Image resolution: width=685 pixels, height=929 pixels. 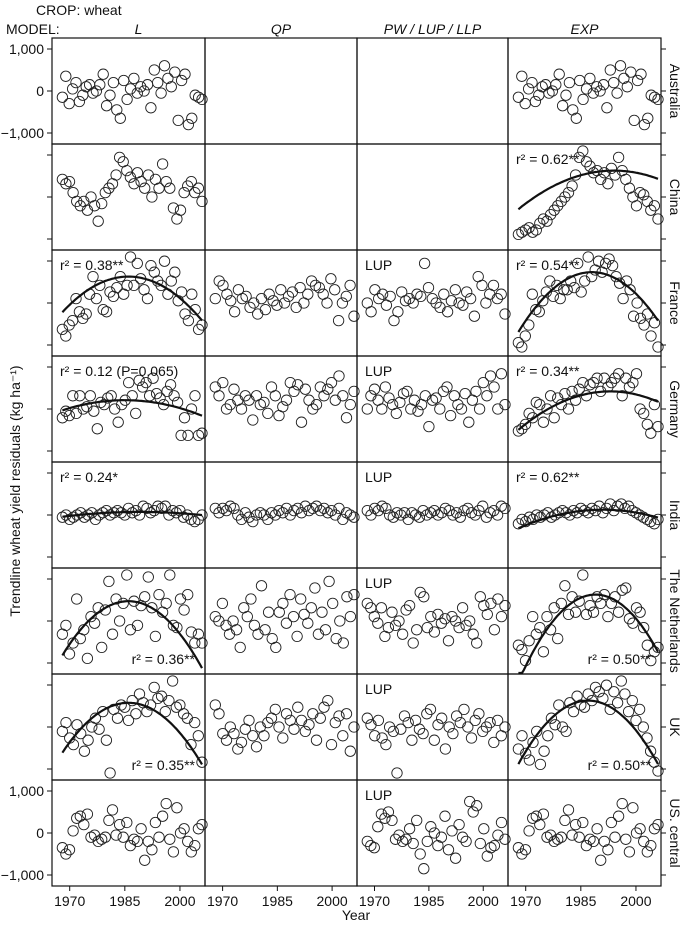 I want to click on panel-annotation: r² = 0.50**, so click(x=620, y=765).